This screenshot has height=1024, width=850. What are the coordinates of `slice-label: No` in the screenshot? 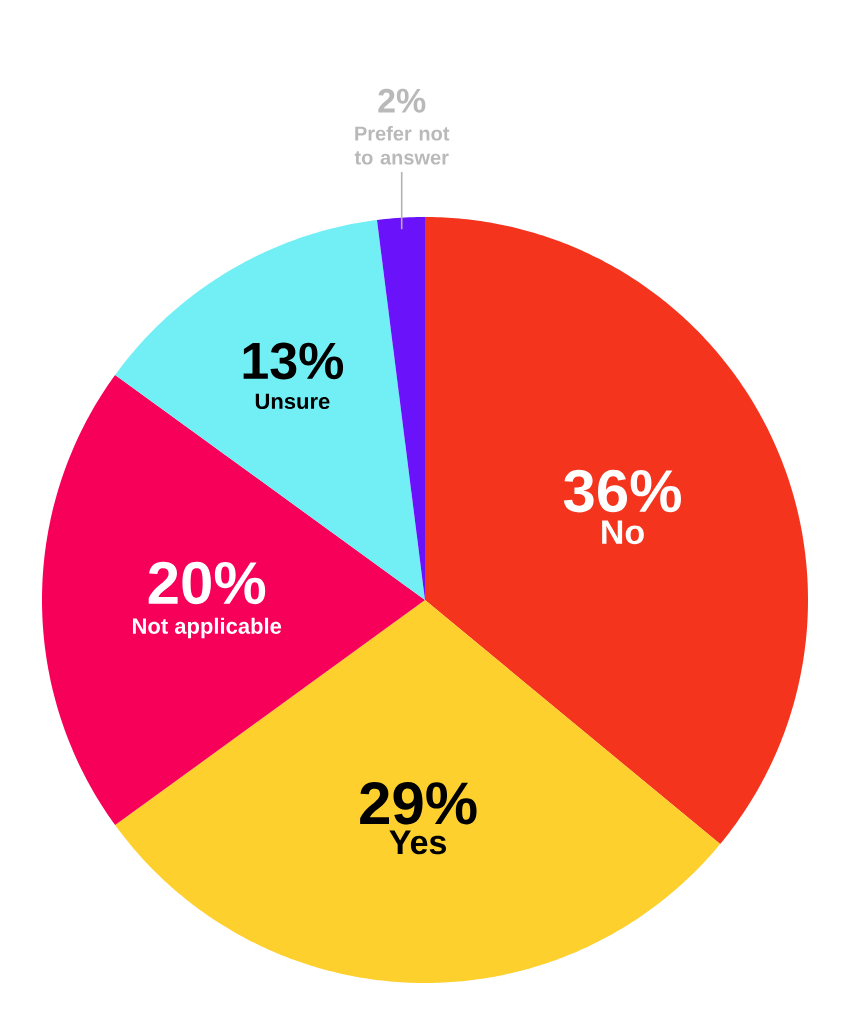 It's located at (623, 532).